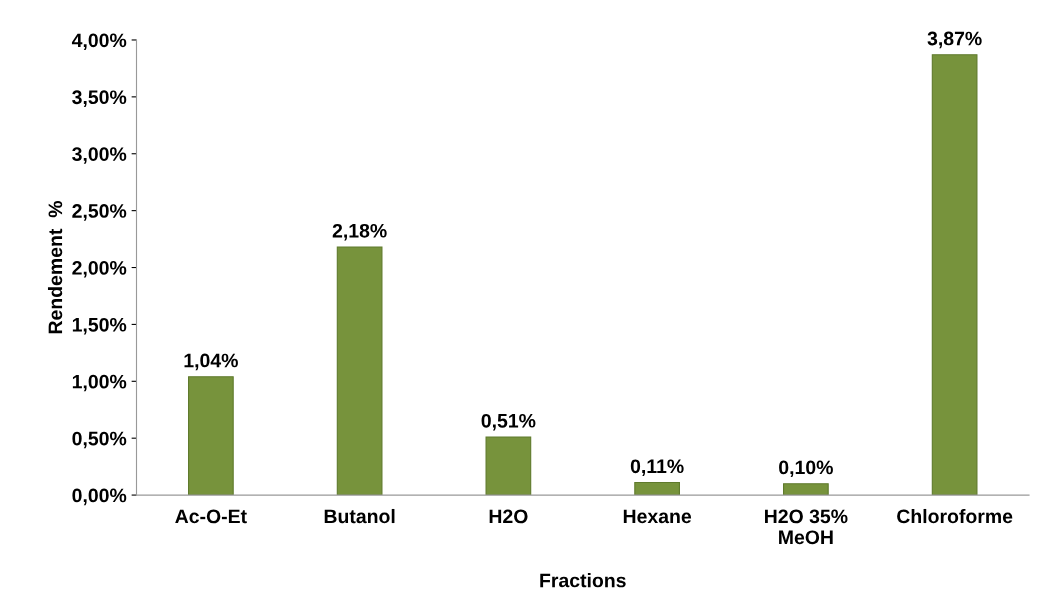  Describe the element at coordinates (954, 40) in the screenshot. I see `data-label: 3,87%` at that location.